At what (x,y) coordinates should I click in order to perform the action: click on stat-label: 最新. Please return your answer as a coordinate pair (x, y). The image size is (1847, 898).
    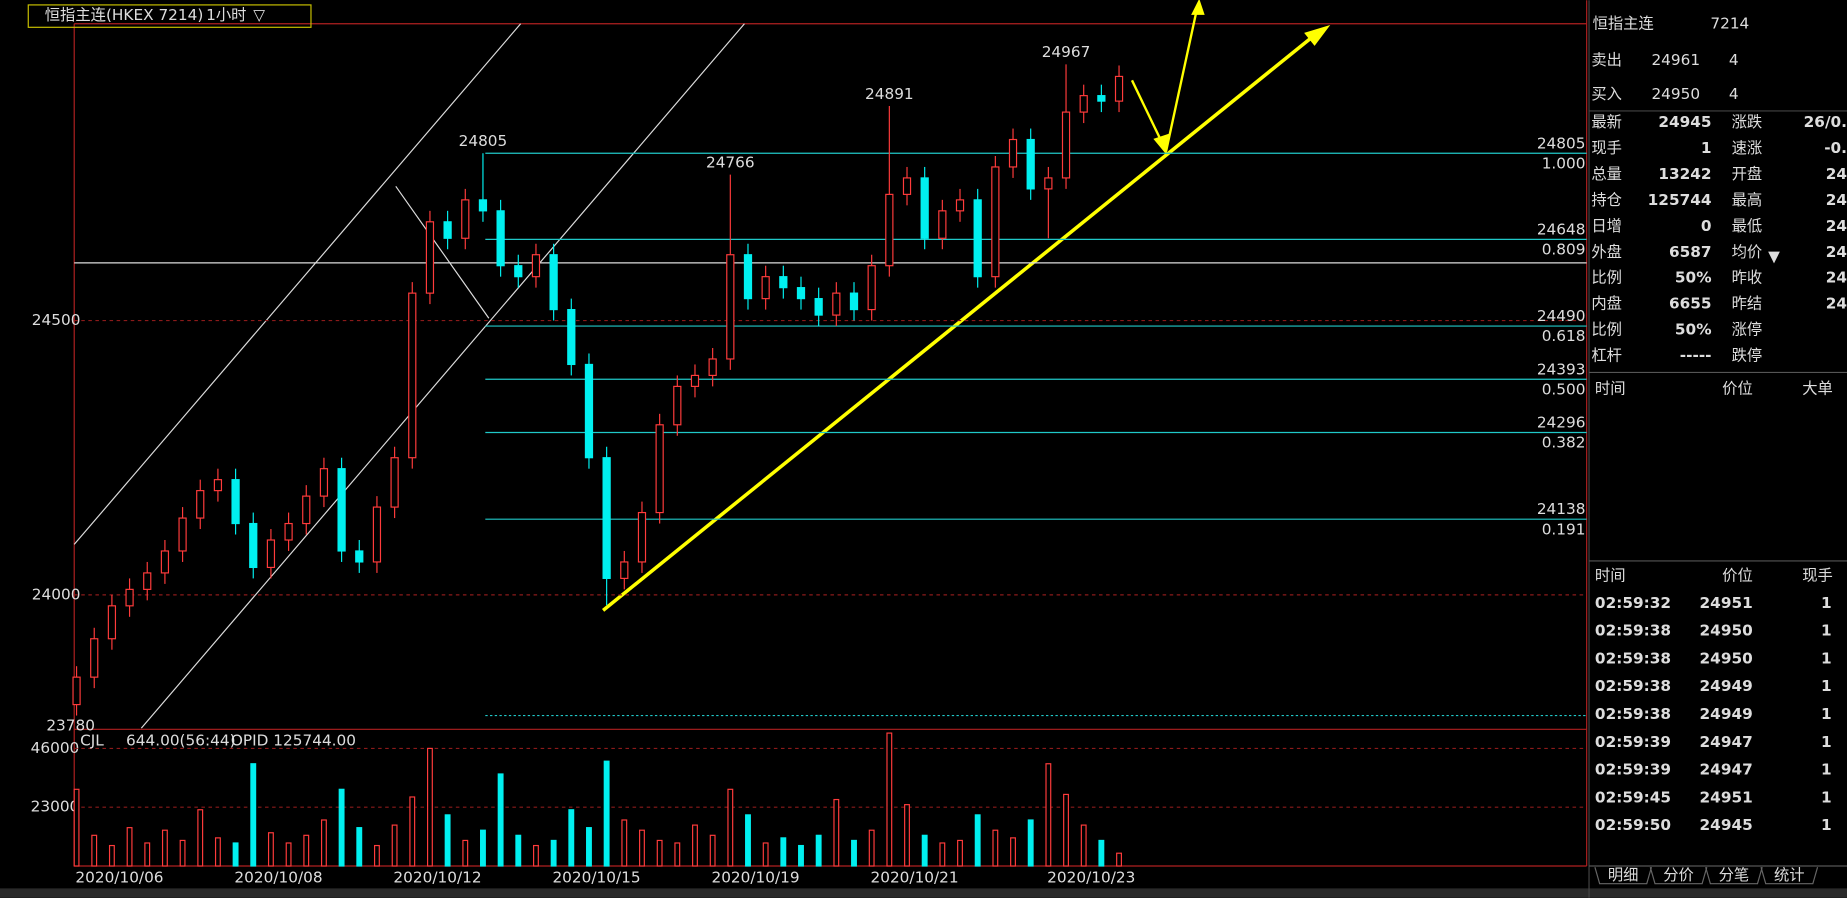
    Looking at the image, I should click on (1606, 122).